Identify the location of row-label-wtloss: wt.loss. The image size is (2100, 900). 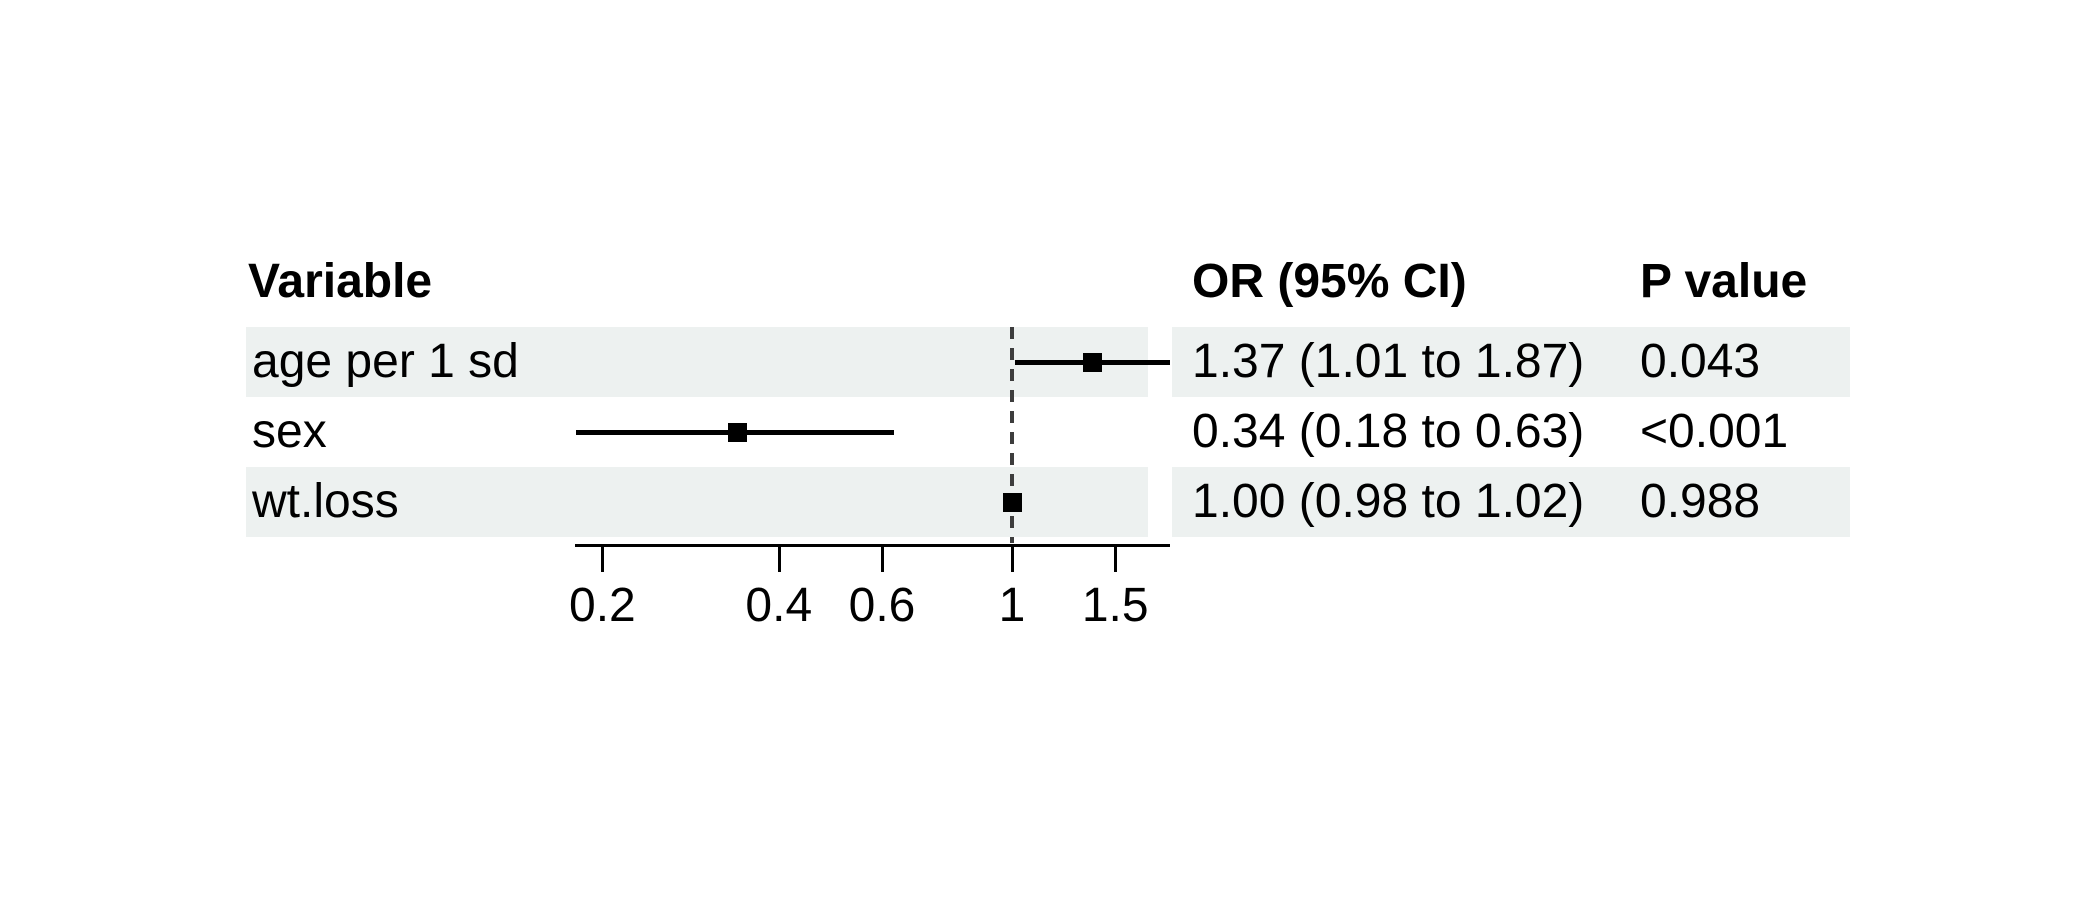
(325, 501).